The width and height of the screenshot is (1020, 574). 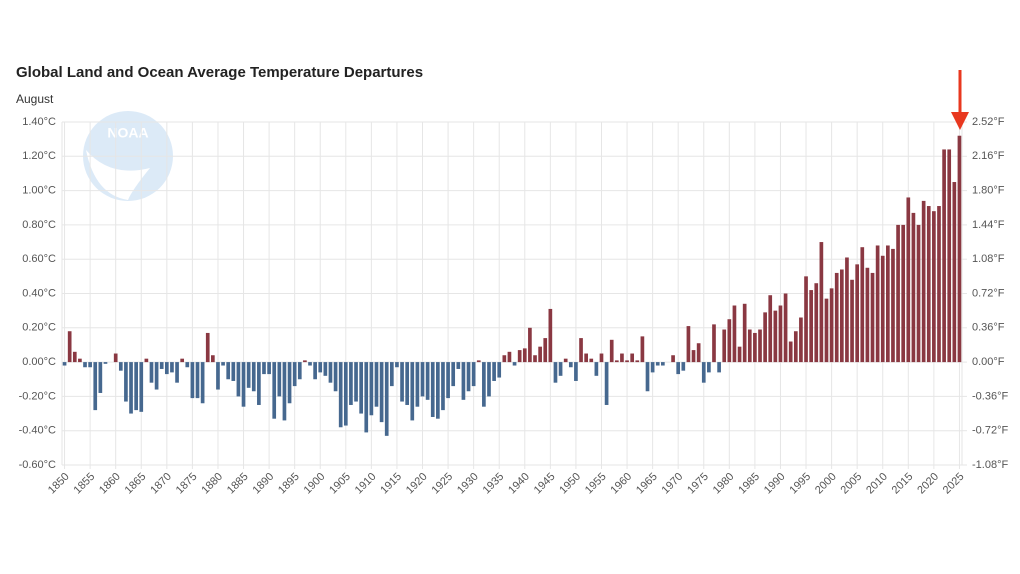 What do you see at coordinates (37, 465) in the screenshot?
I see `y-tick-label: -0.60°C` at bounding box center [37, 465].